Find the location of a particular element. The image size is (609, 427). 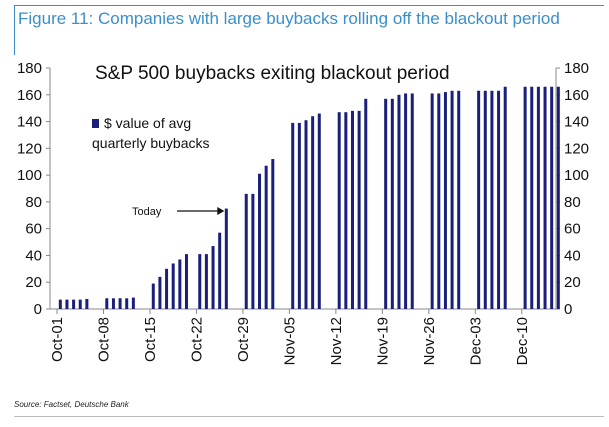

y-tick-label-right: 60 is located at coordinates (572, 229).